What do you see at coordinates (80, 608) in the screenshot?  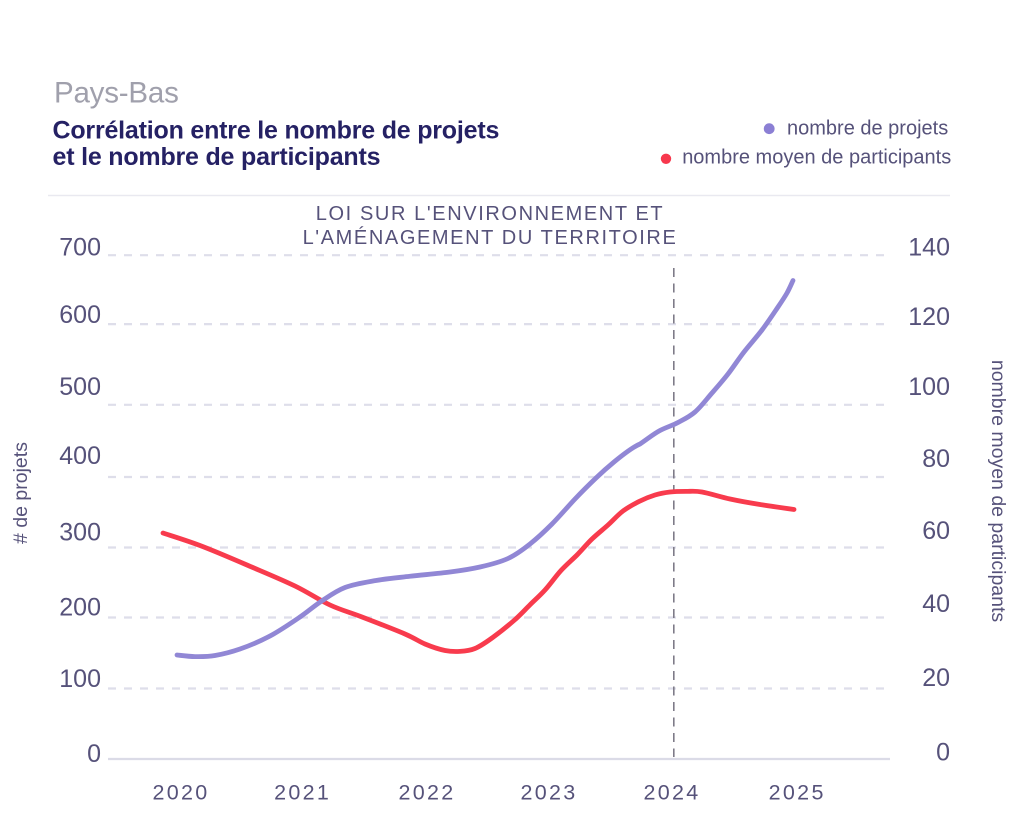 I see `svg-text: 200` at bounding box center [80, 608].